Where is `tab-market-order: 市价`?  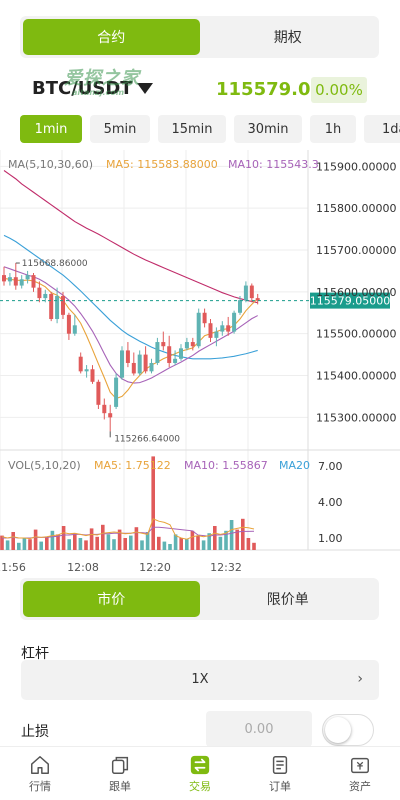
tab-market-order: 市价 is located at coordinates (111, 599).